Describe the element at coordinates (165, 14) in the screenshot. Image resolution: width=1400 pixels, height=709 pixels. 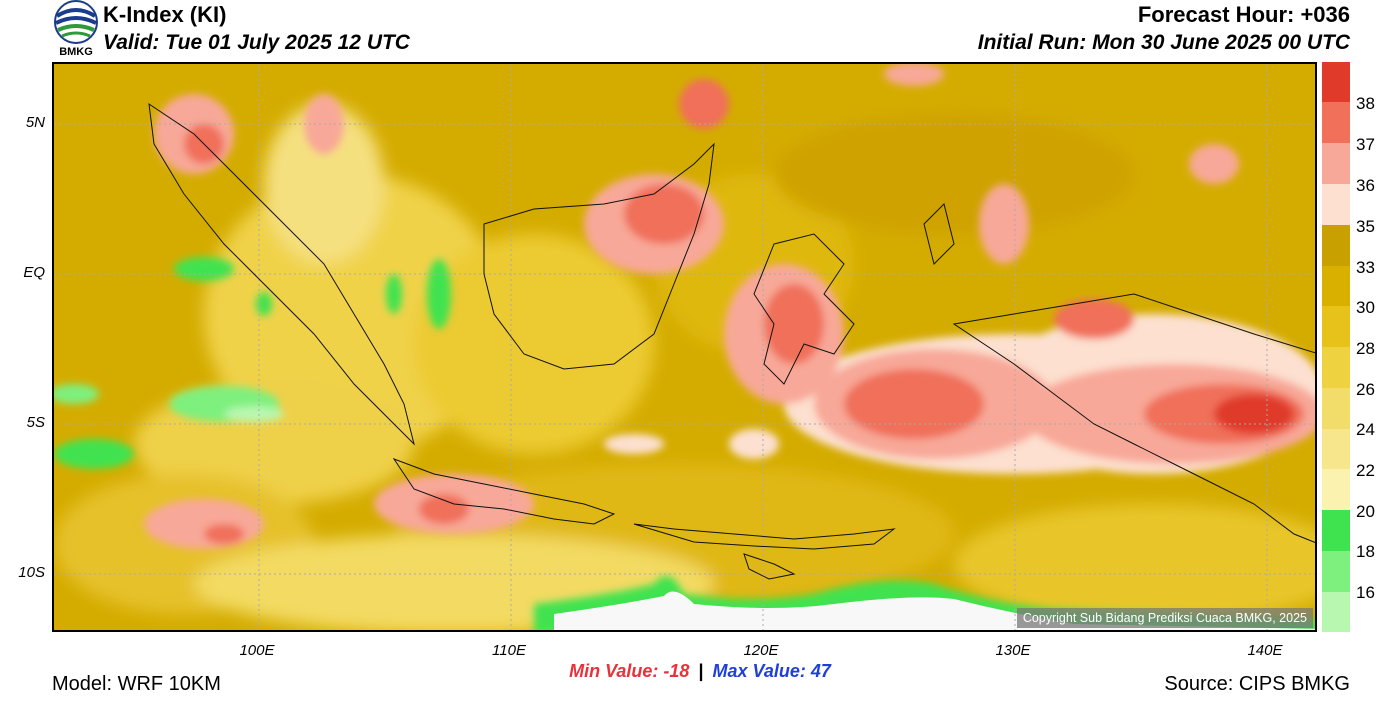
I see `map-title: K-Index (KI)` at that location.